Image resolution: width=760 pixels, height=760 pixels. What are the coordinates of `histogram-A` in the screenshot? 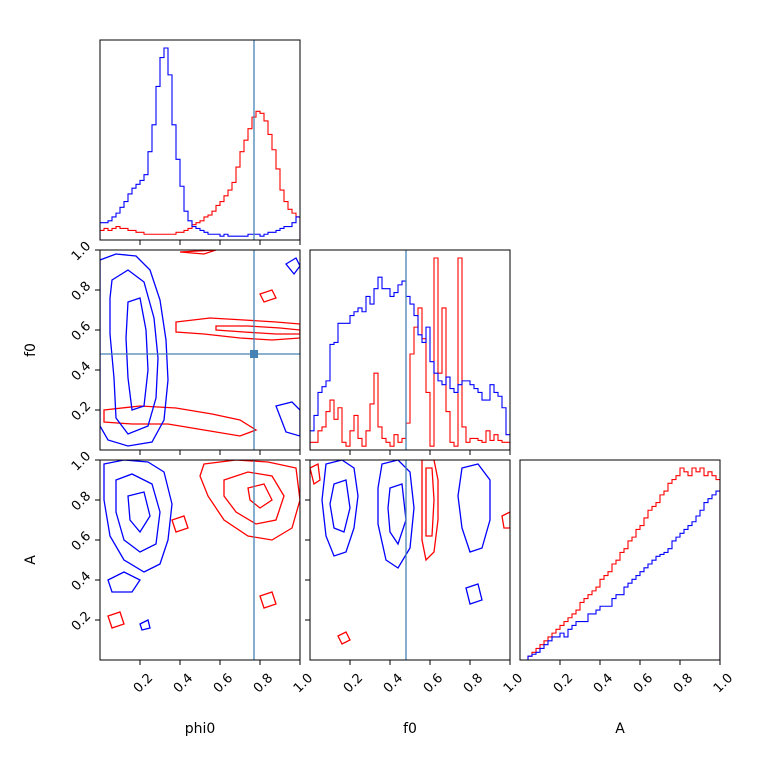 It's located at (620, 563).